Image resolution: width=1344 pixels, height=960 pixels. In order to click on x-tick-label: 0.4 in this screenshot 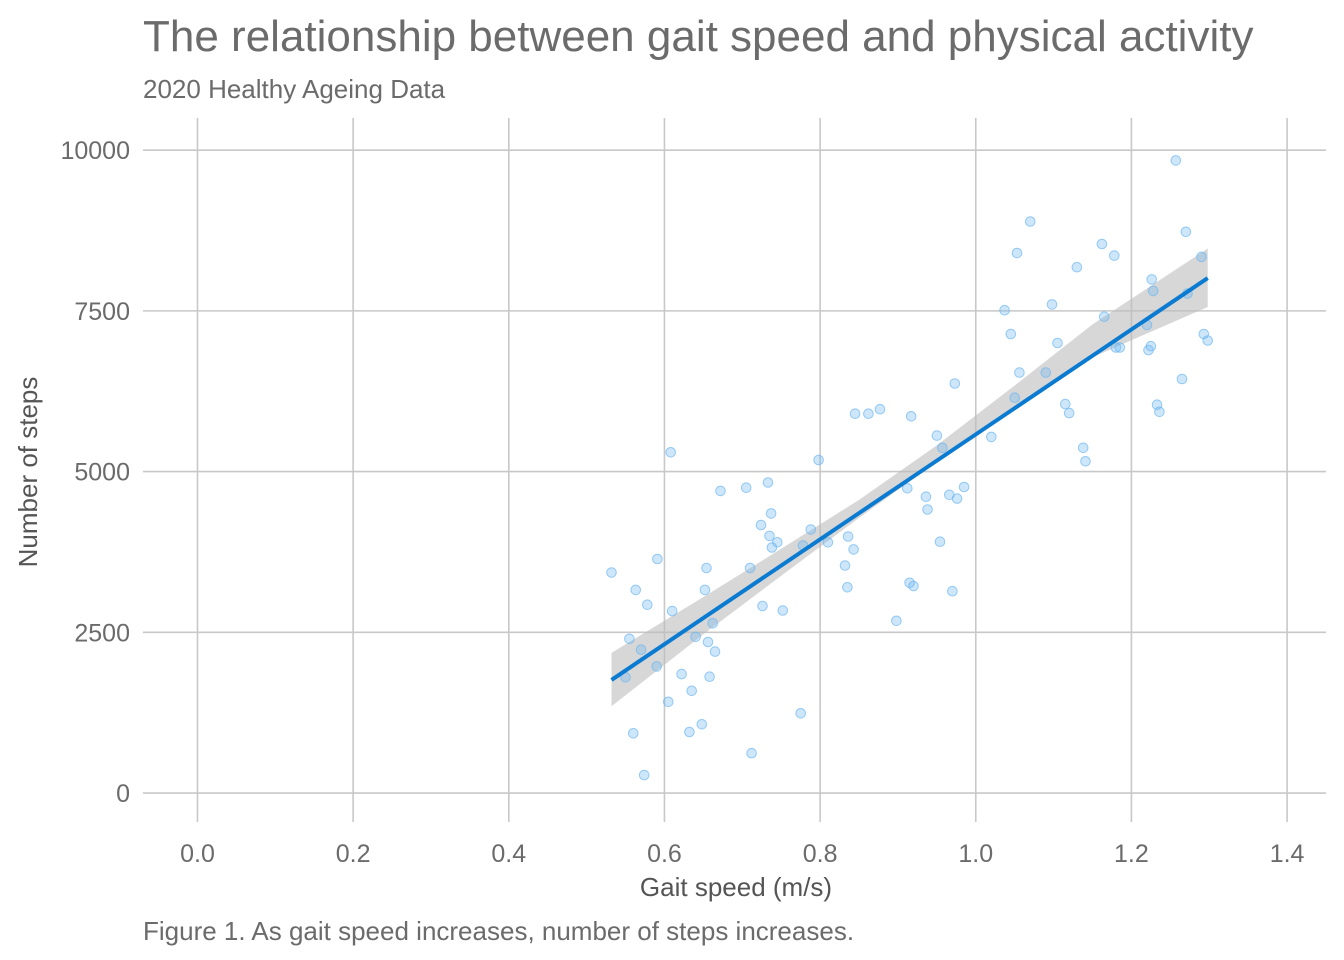, I will do `click(508, 854)`.